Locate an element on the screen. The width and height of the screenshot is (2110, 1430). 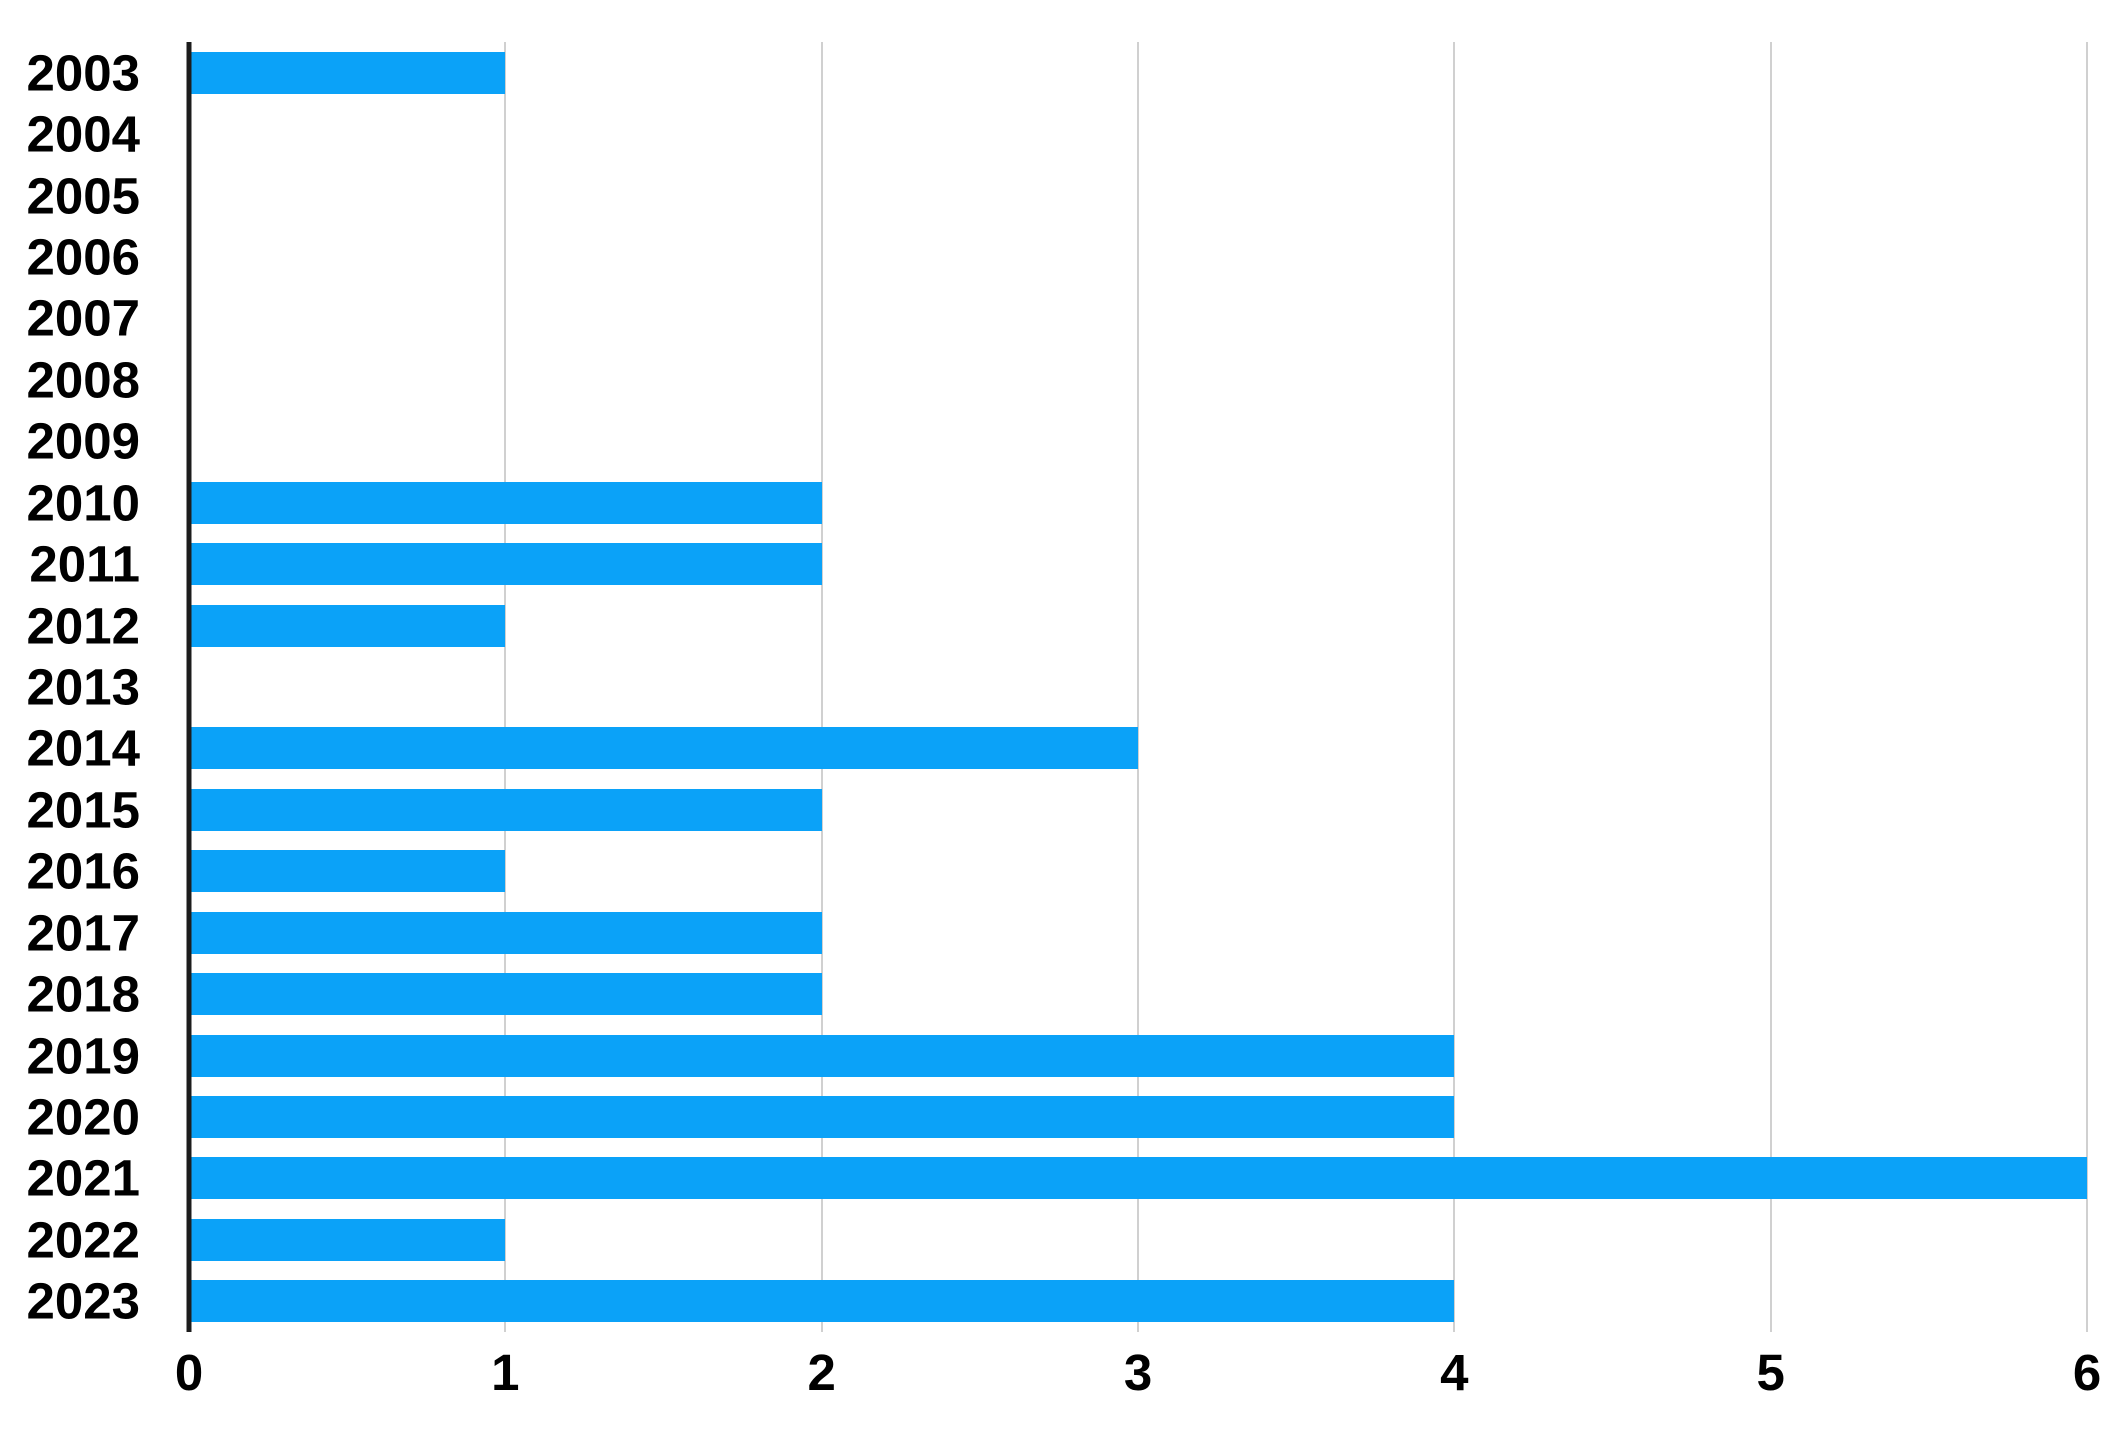
x-tick-label: 4 is located at coordinates (1454, 1372).